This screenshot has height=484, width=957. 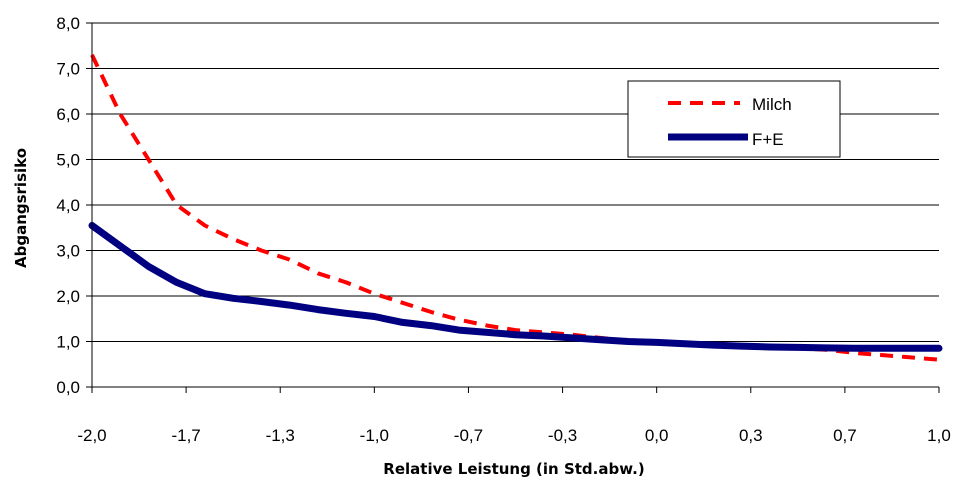 I want to click on legend-label-milch: Milch, so click(x=772, y=104).